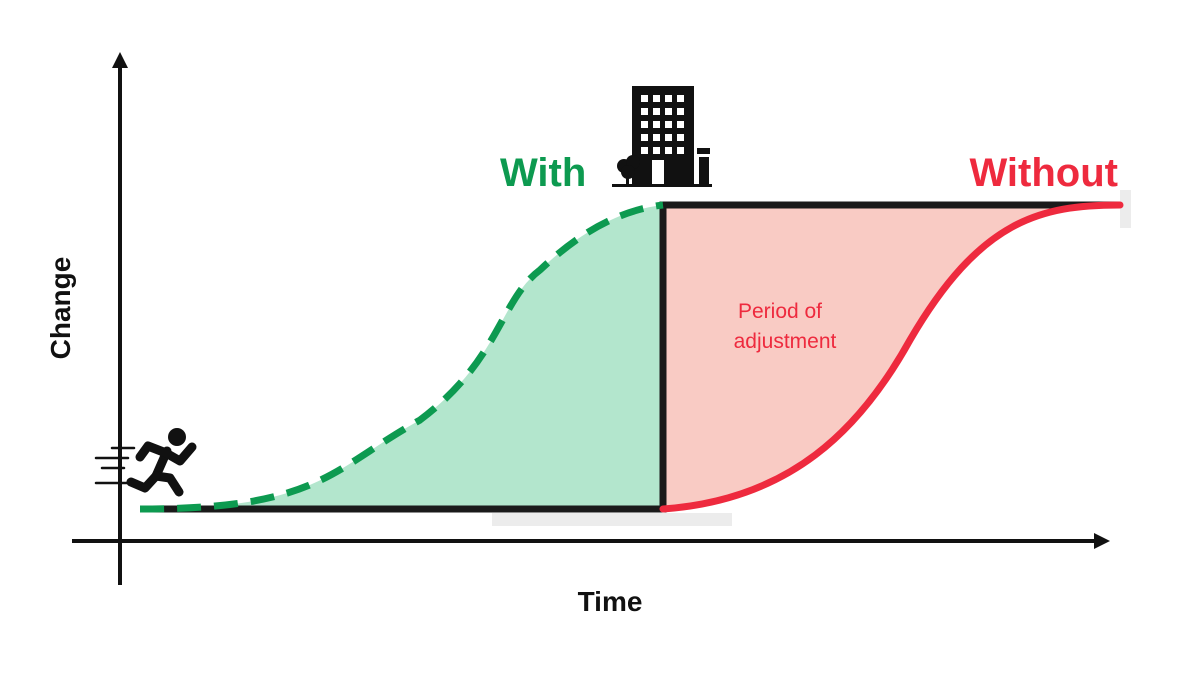 The height and width of the screenshot is (675, 1200). What do you see at coordinates (610, 601) in the screenshot?
I see `x-axis-label: Time` at bounding box center [610, 601].